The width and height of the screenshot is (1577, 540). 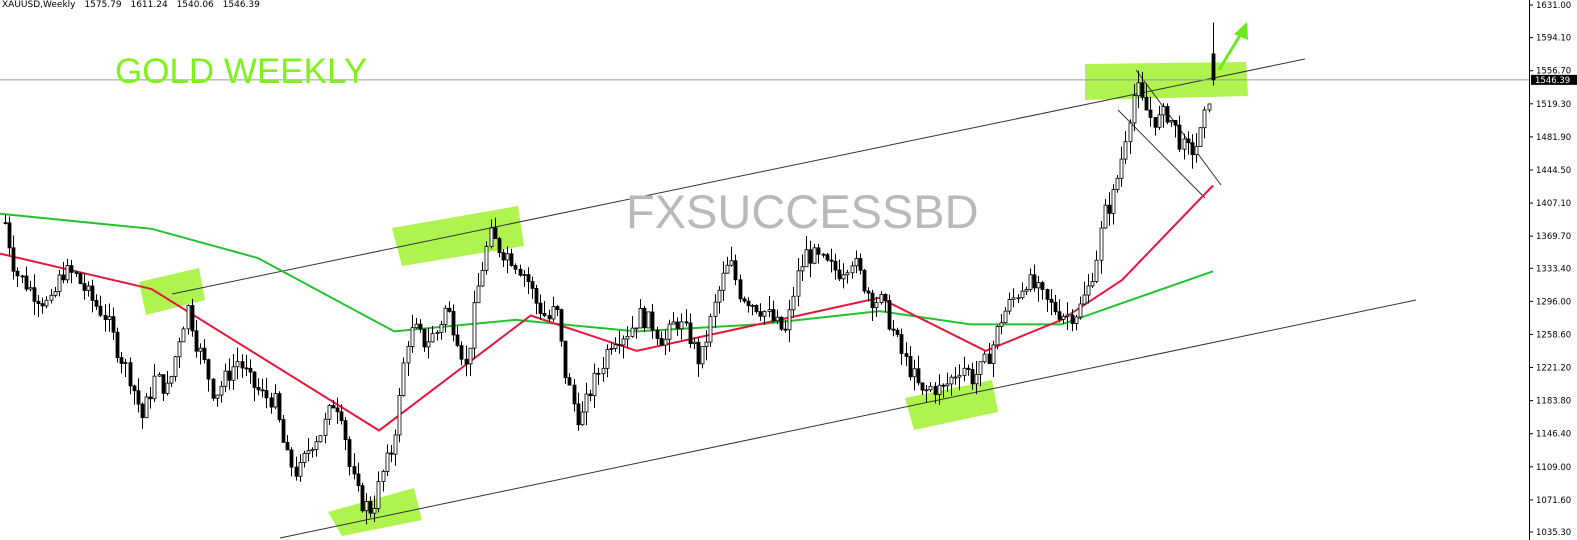 I want to click on axis-tick-label: 1071.60, so click(x=1553, y=501).